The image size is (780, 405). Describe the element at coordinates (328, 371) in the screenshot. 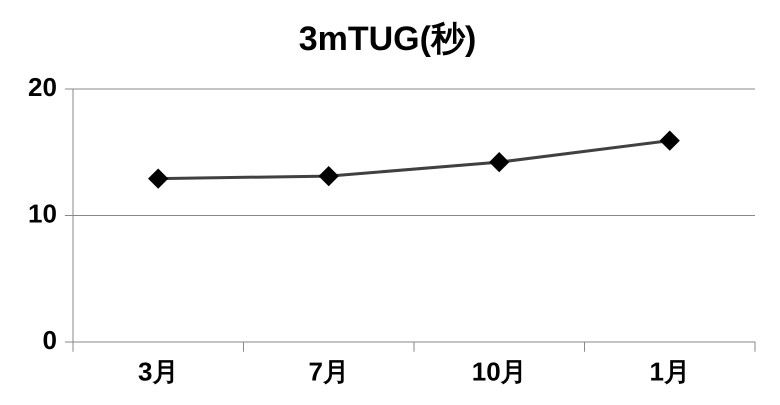

I see `x-tick-label: 7月` at that location.